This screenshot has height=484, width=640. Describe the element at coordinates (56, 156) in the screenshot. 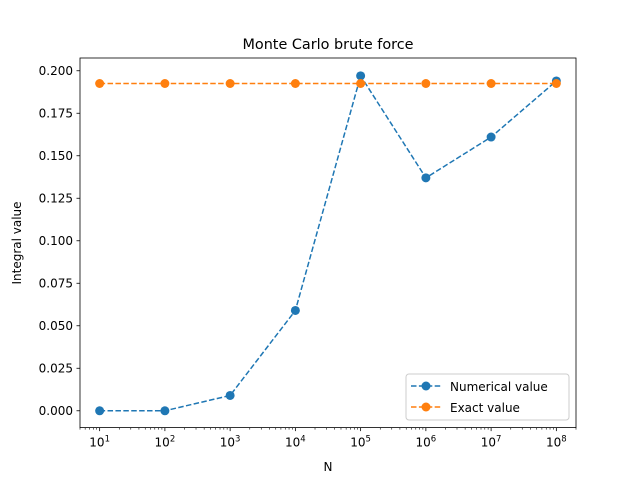

I see `y-tick-label-6: 0.150` at that location.